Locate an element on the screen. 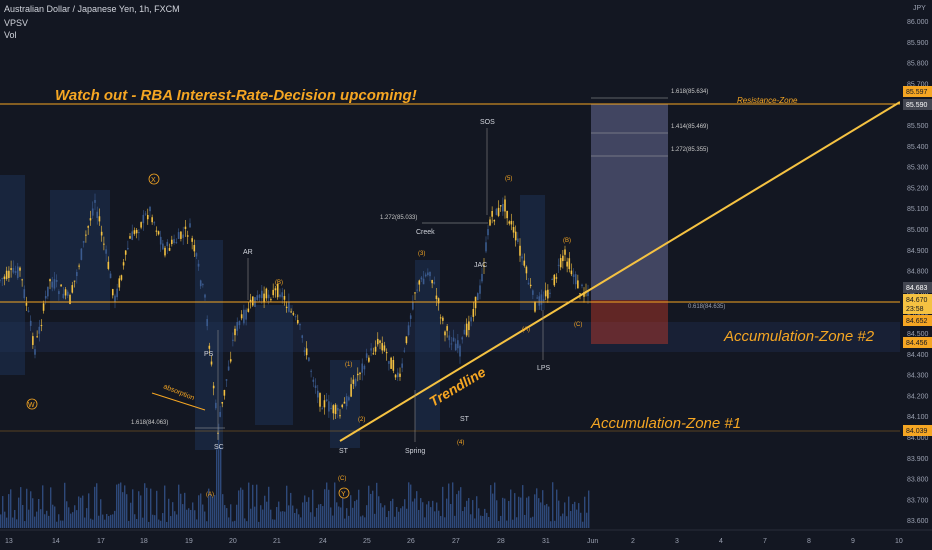  wyckoff-label-ps: PS is located at coordinates (209, 354).